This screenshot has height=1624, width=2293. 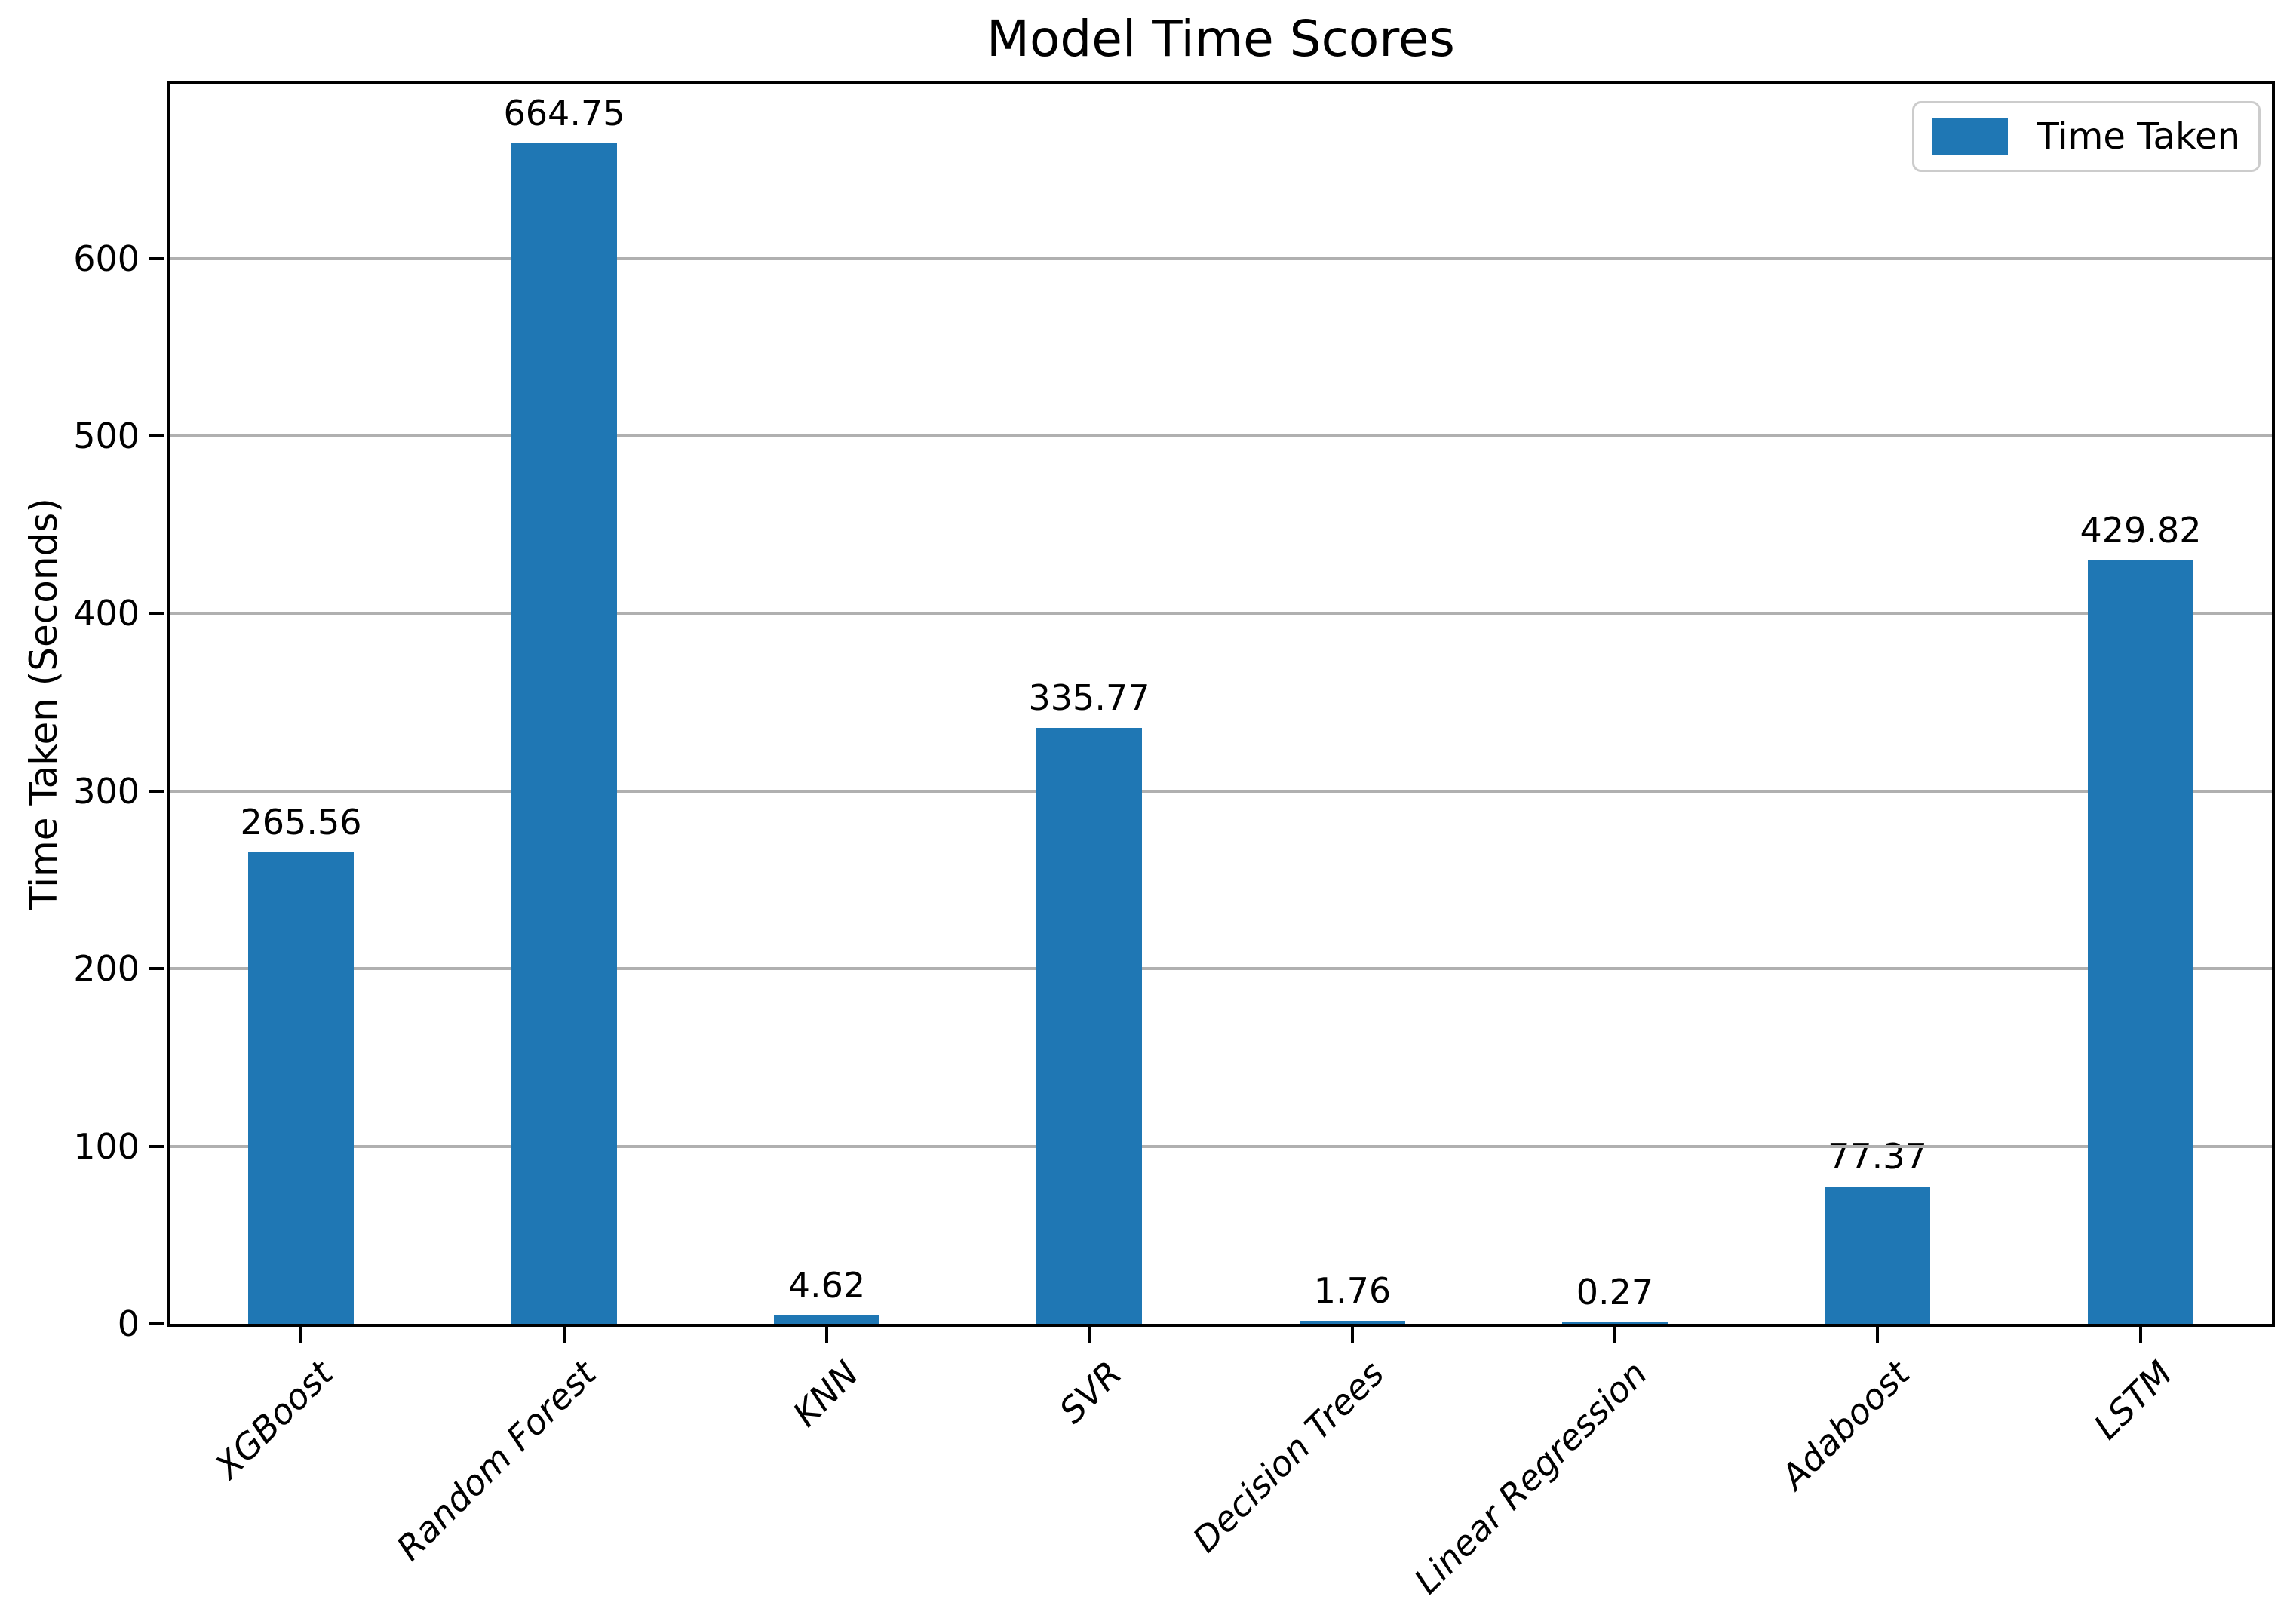 I want to click on x-tick-label: KNN, so click(x=825, y=1393).